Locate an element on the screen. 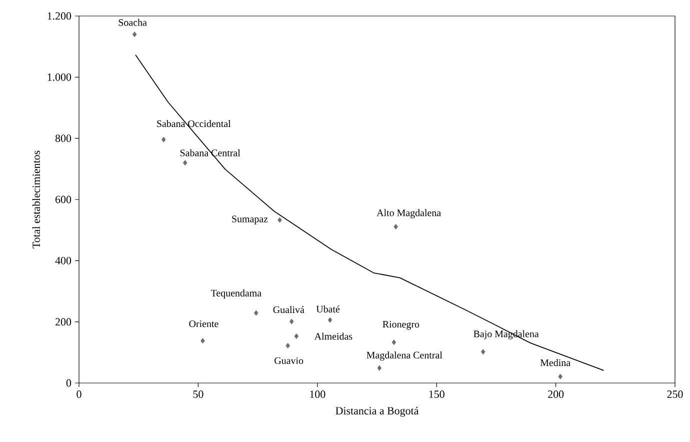 The width and height of the screenshot is (690, 442). annotation: Alto Magdalena is located at coordinates (408, 213).